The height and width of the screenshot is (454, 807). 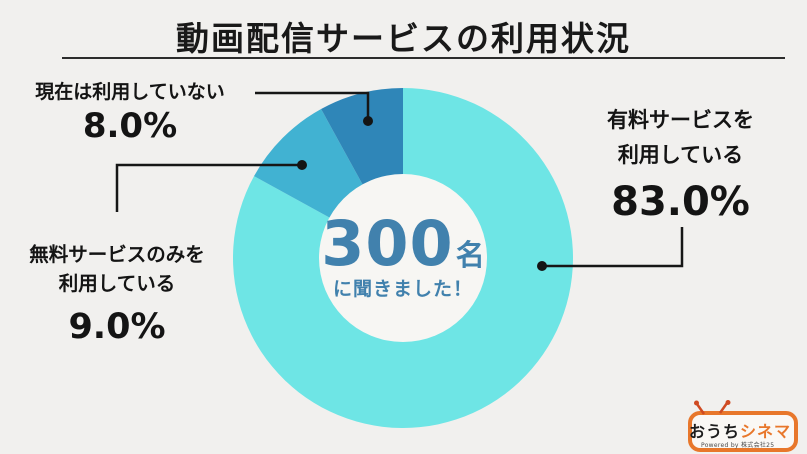 I want to click on leader-dot-not-using, so click(x=368, y=121).